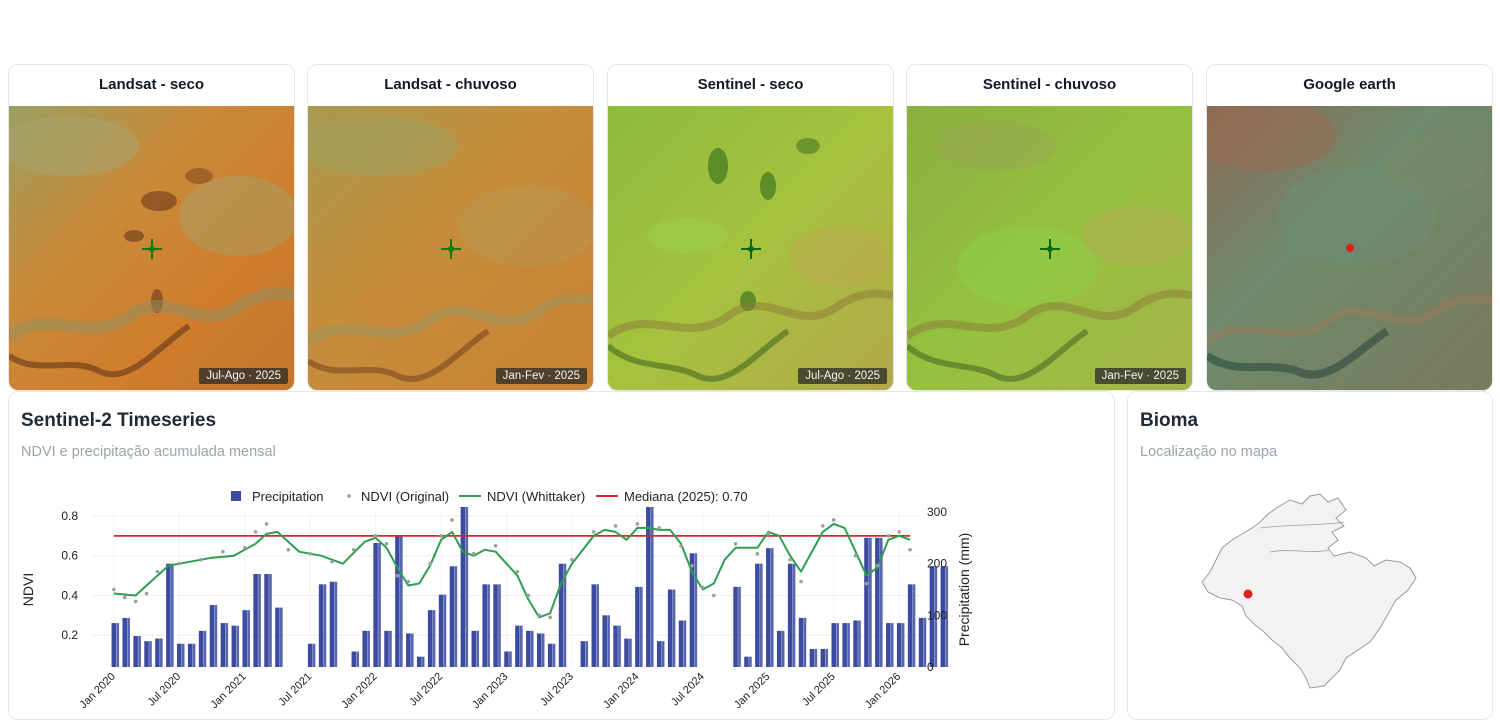  I want to click on image-card-sentinel-chuvoso: Sentinel - chuvoso Jan-Fev · 2025, so click(1049, 227).